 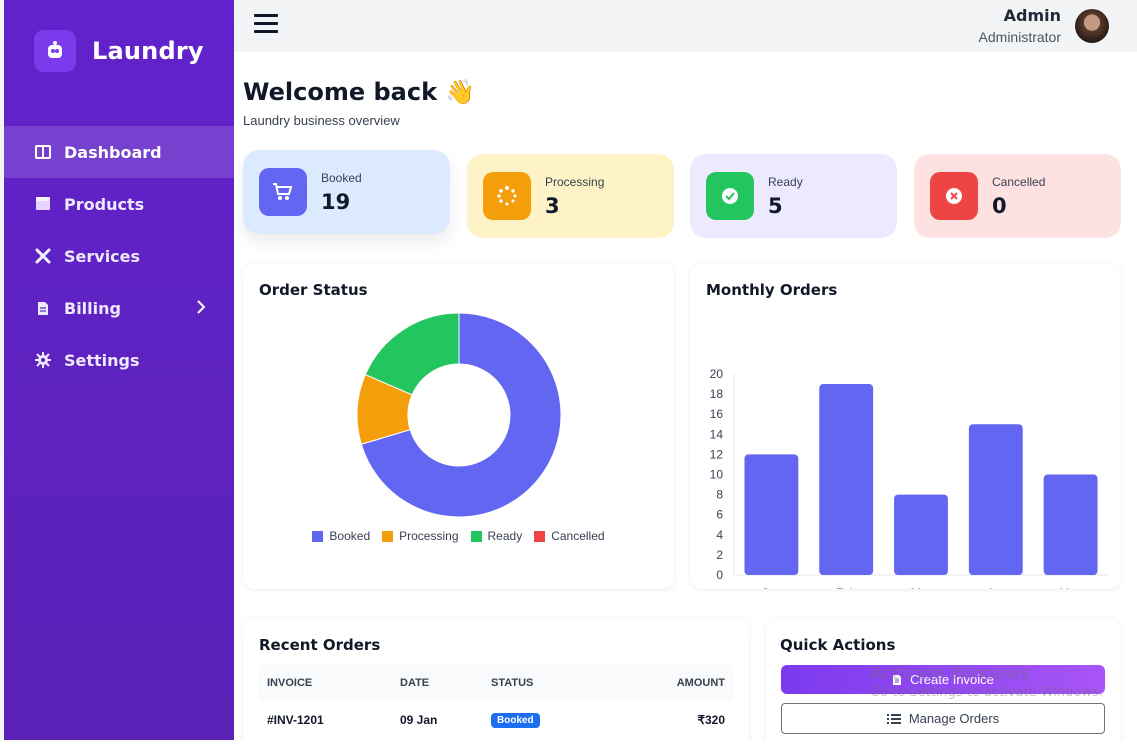 I want to click on y-tick-label: 10, so click(x=717, y=475).